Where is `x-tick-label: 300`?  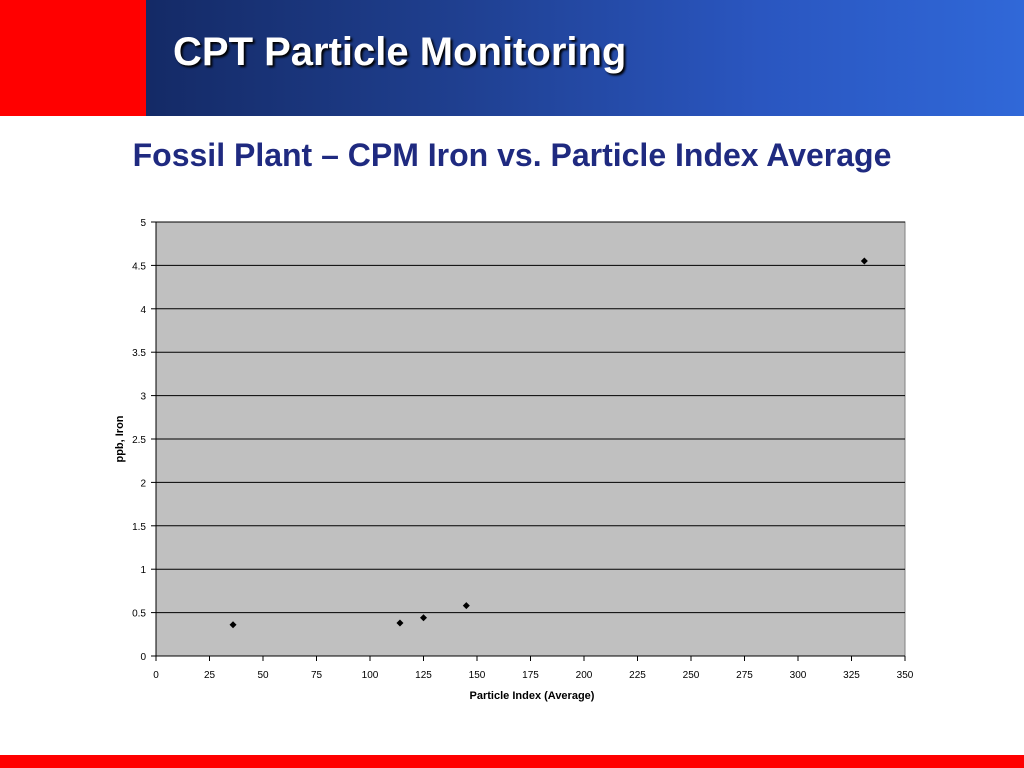 x-tick-label: 300 is located at coordinates (798, 675).